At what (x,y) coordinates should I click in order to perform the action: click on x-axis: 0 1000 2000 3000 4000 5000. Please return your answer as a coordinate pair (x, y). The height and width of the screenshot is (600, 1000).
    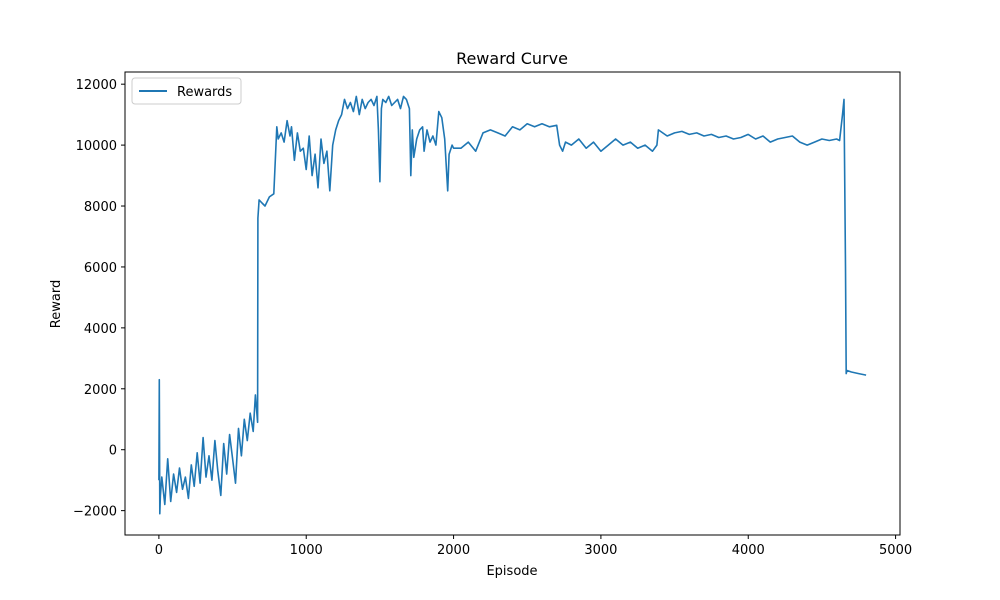
    Looking at the image, I should click on (533, 546).